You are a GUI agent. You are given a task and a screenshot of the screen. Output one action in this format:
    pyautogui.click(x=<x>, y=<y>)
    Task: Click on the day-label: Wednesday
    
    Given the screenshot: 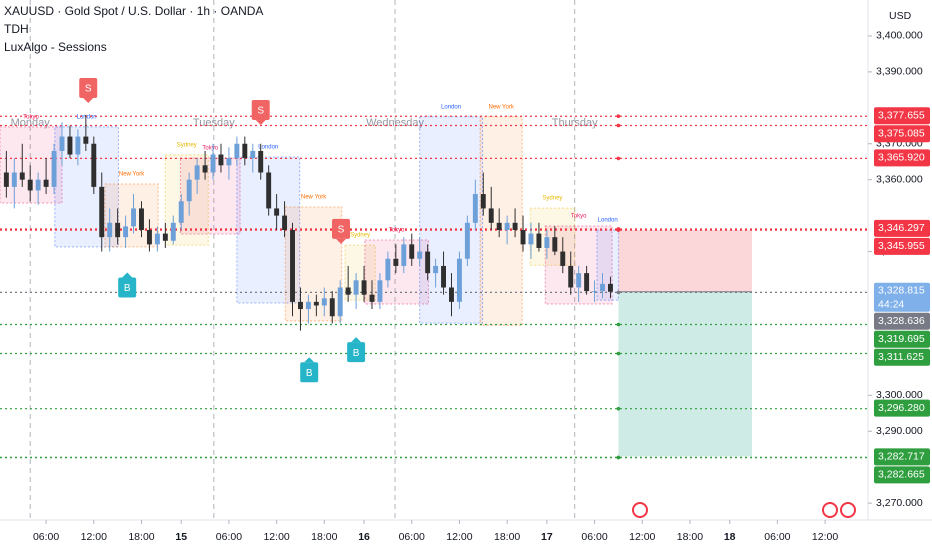 What is the action you would take?
    pyautogui.click(x=395, y=123)
    